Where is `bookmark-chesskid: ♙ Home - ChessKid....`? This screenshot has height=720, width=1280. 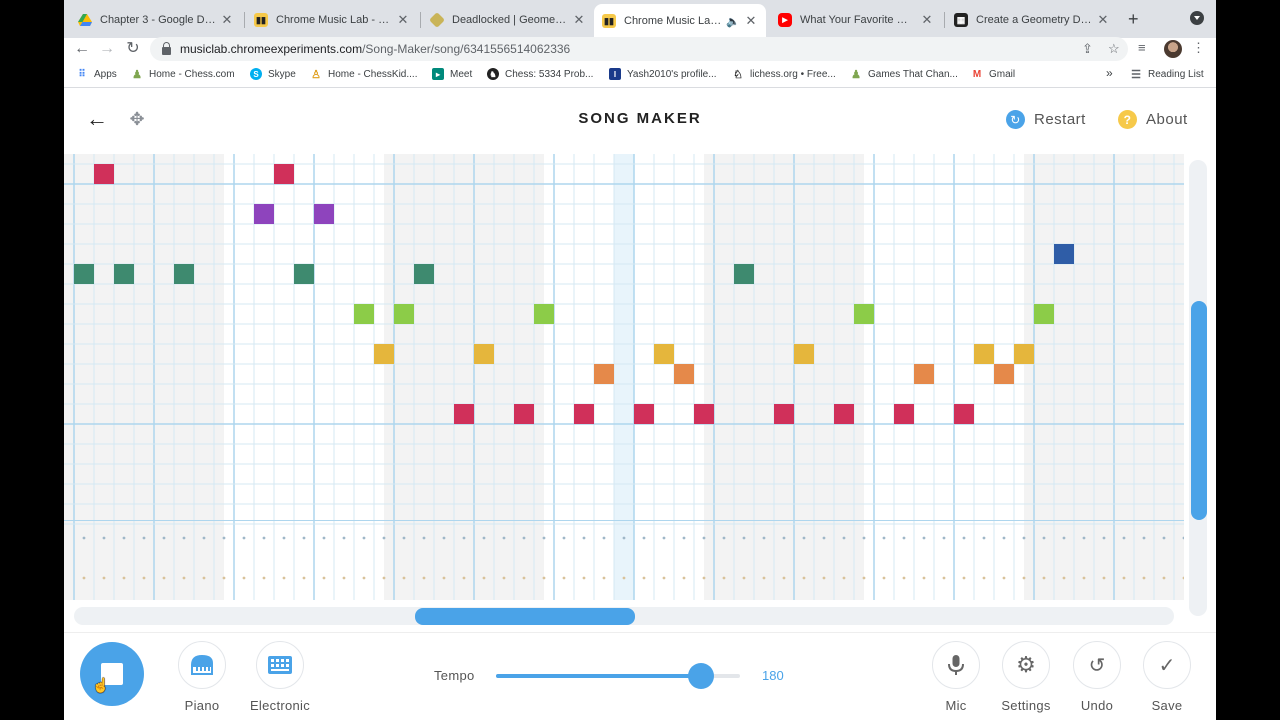
bookmark-chesskid: ♙ Home - ChessKid.... is located at coordinates (363, 74).